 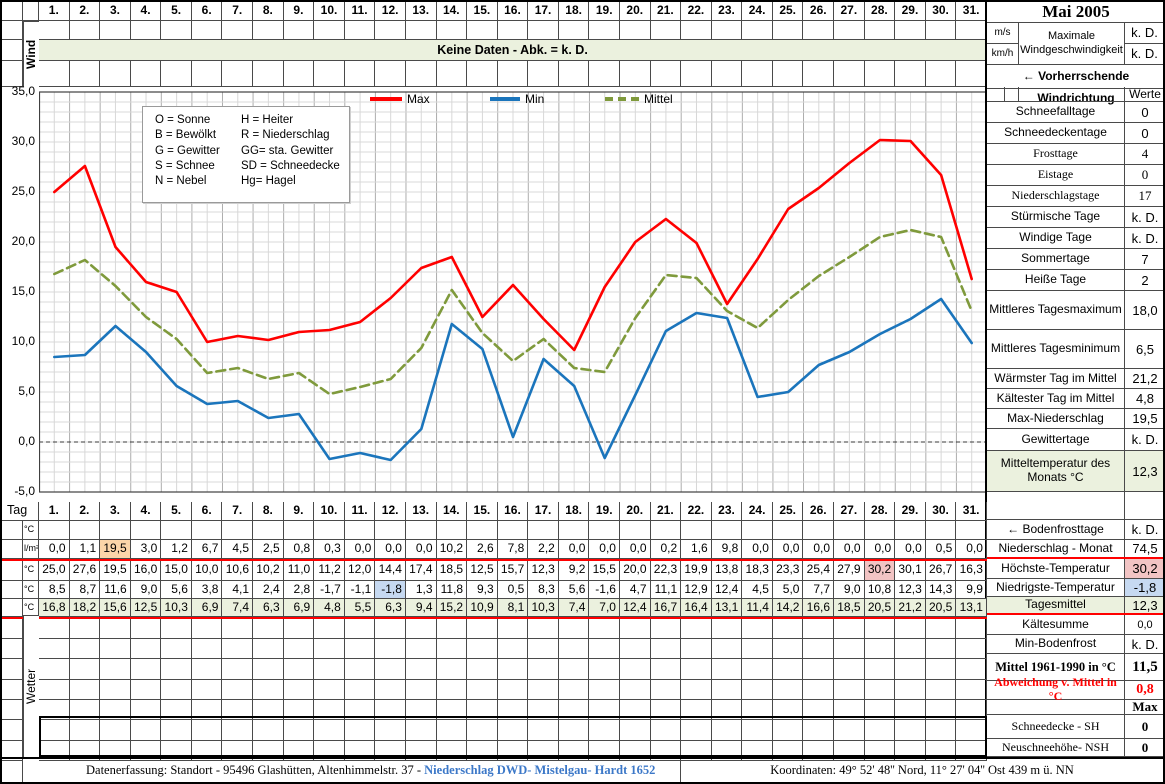 I want to click on day-header-cell: 25., so click(x=788, y=11).